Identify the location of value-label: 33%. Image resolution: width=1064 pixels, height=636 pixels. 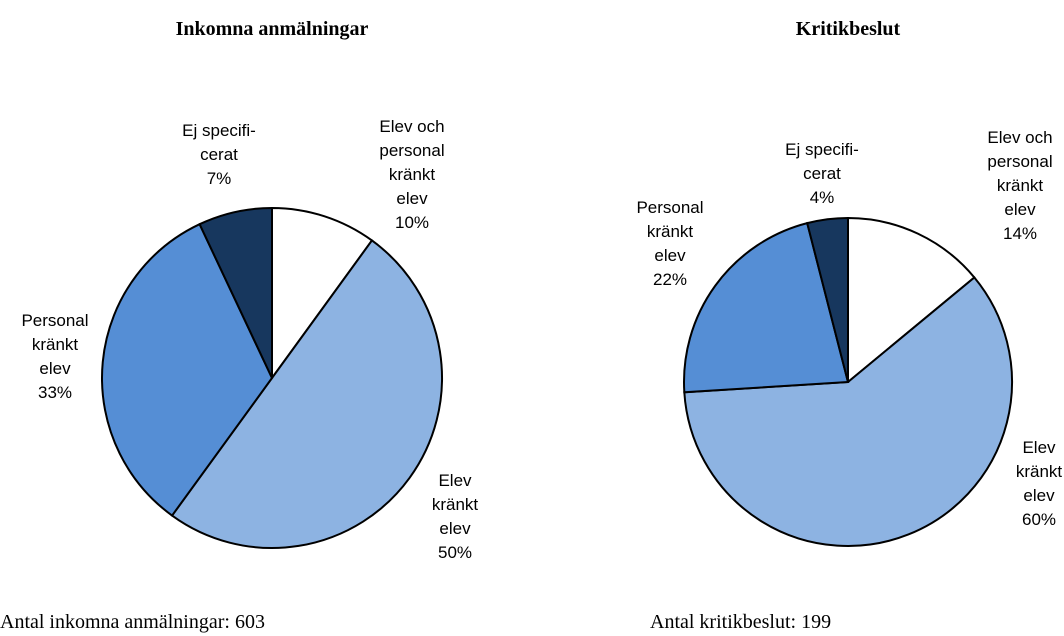
(55, 392).